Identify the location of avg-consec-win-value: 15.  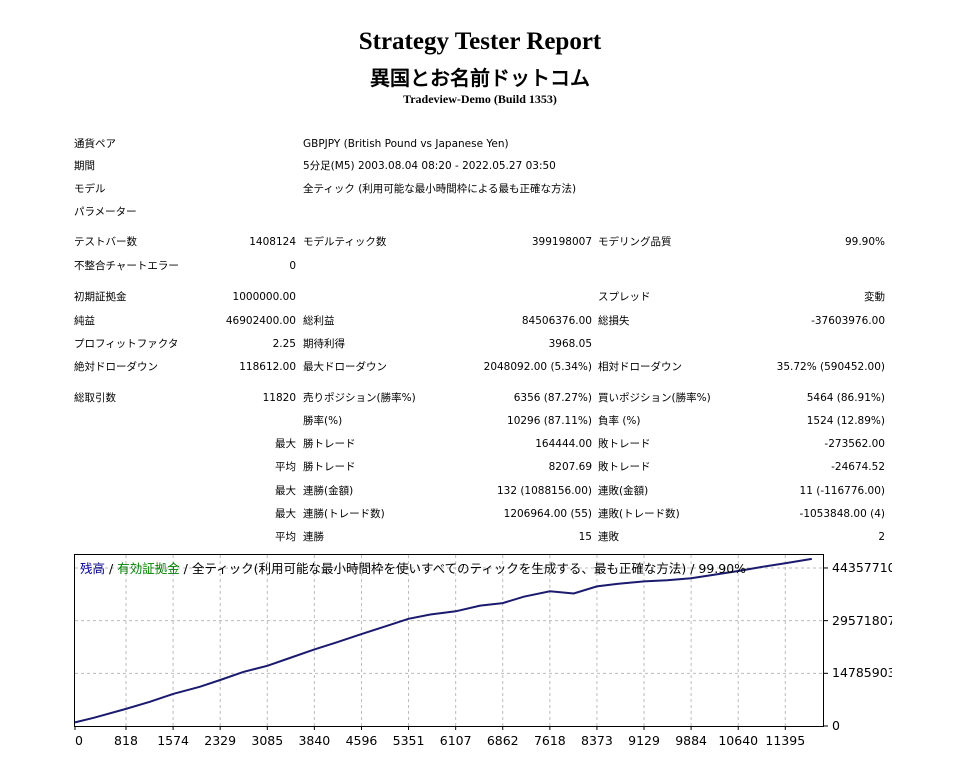
(585, 537).